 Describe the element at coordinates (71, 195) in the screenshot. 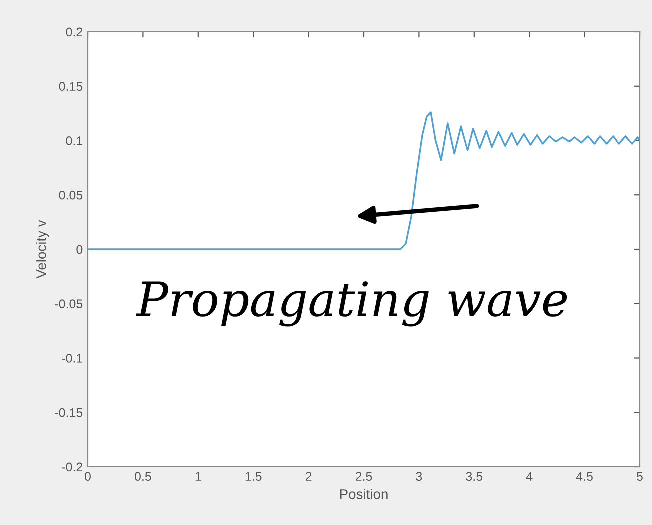

I see `y-tick-label: 0.05` at that location.